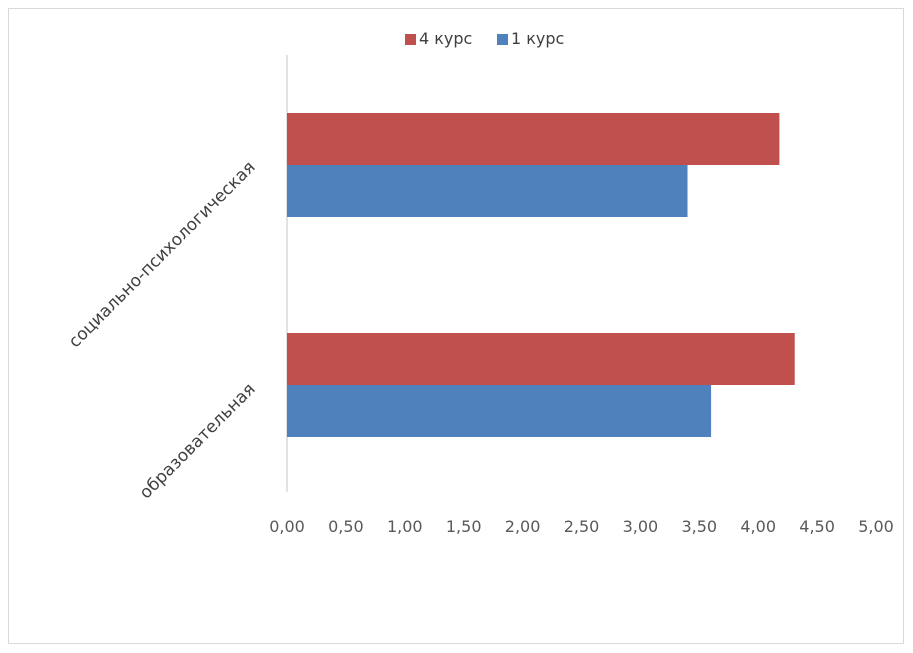  Describe the element at coordinates (287, 526) in the screenshot. I see `x-tick-label: 0,00` at that location.